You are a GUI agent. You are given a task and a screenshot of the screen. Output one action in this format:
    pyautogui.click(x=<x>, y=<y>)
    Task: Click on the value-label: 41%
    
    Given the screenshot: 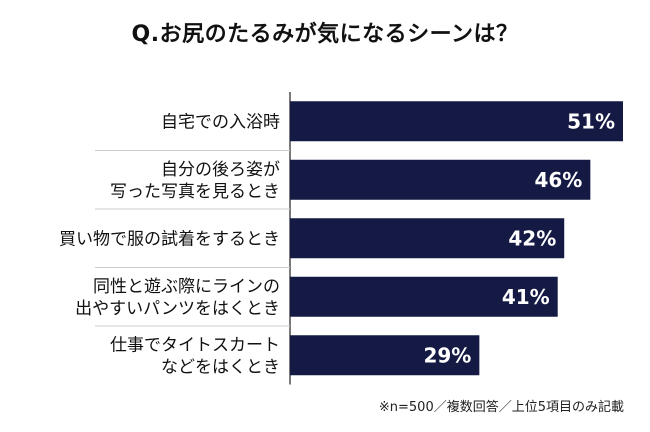 What is the action you would take?
    pyautogui.click(x=526, y=297)
    